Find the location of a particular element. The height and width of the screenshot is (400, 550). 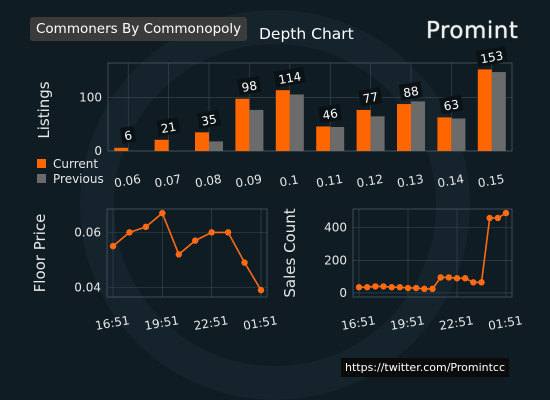

y-axis-label: Floor Price is located at coordinates (40, 253).